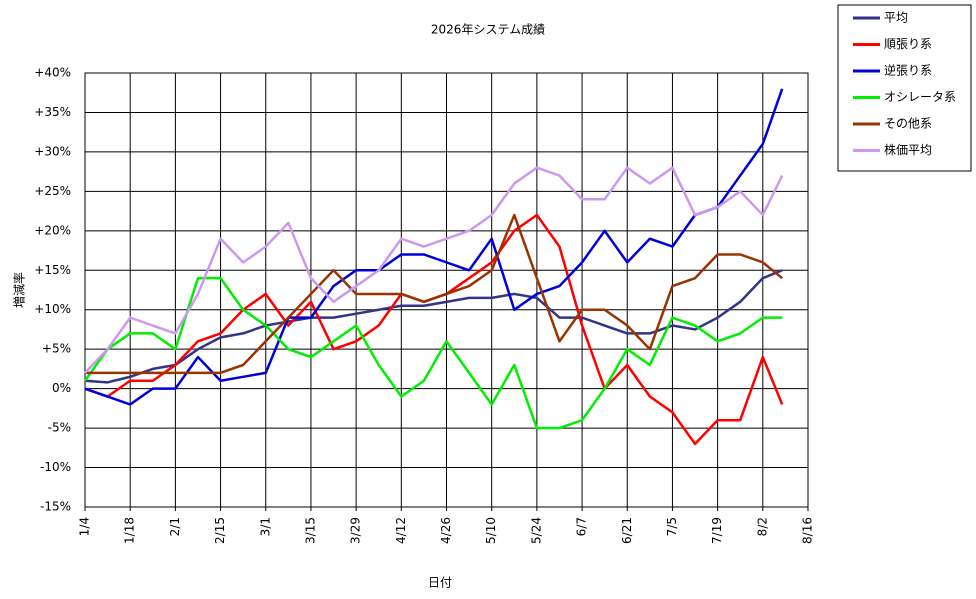  I want to click on y-tick-label: +35%, so click(52, 112).